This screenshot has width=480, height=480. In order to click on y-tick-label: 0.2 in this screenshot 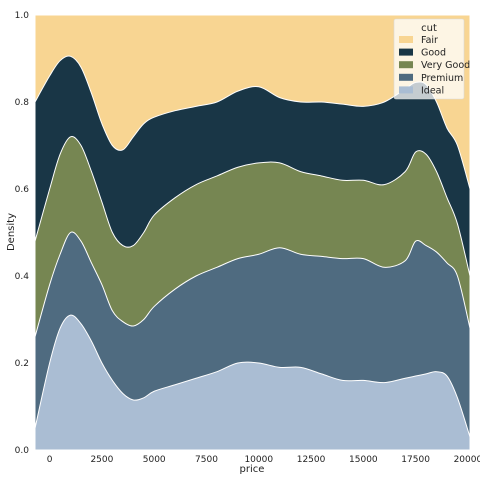, I will do `click(22, 364)`.